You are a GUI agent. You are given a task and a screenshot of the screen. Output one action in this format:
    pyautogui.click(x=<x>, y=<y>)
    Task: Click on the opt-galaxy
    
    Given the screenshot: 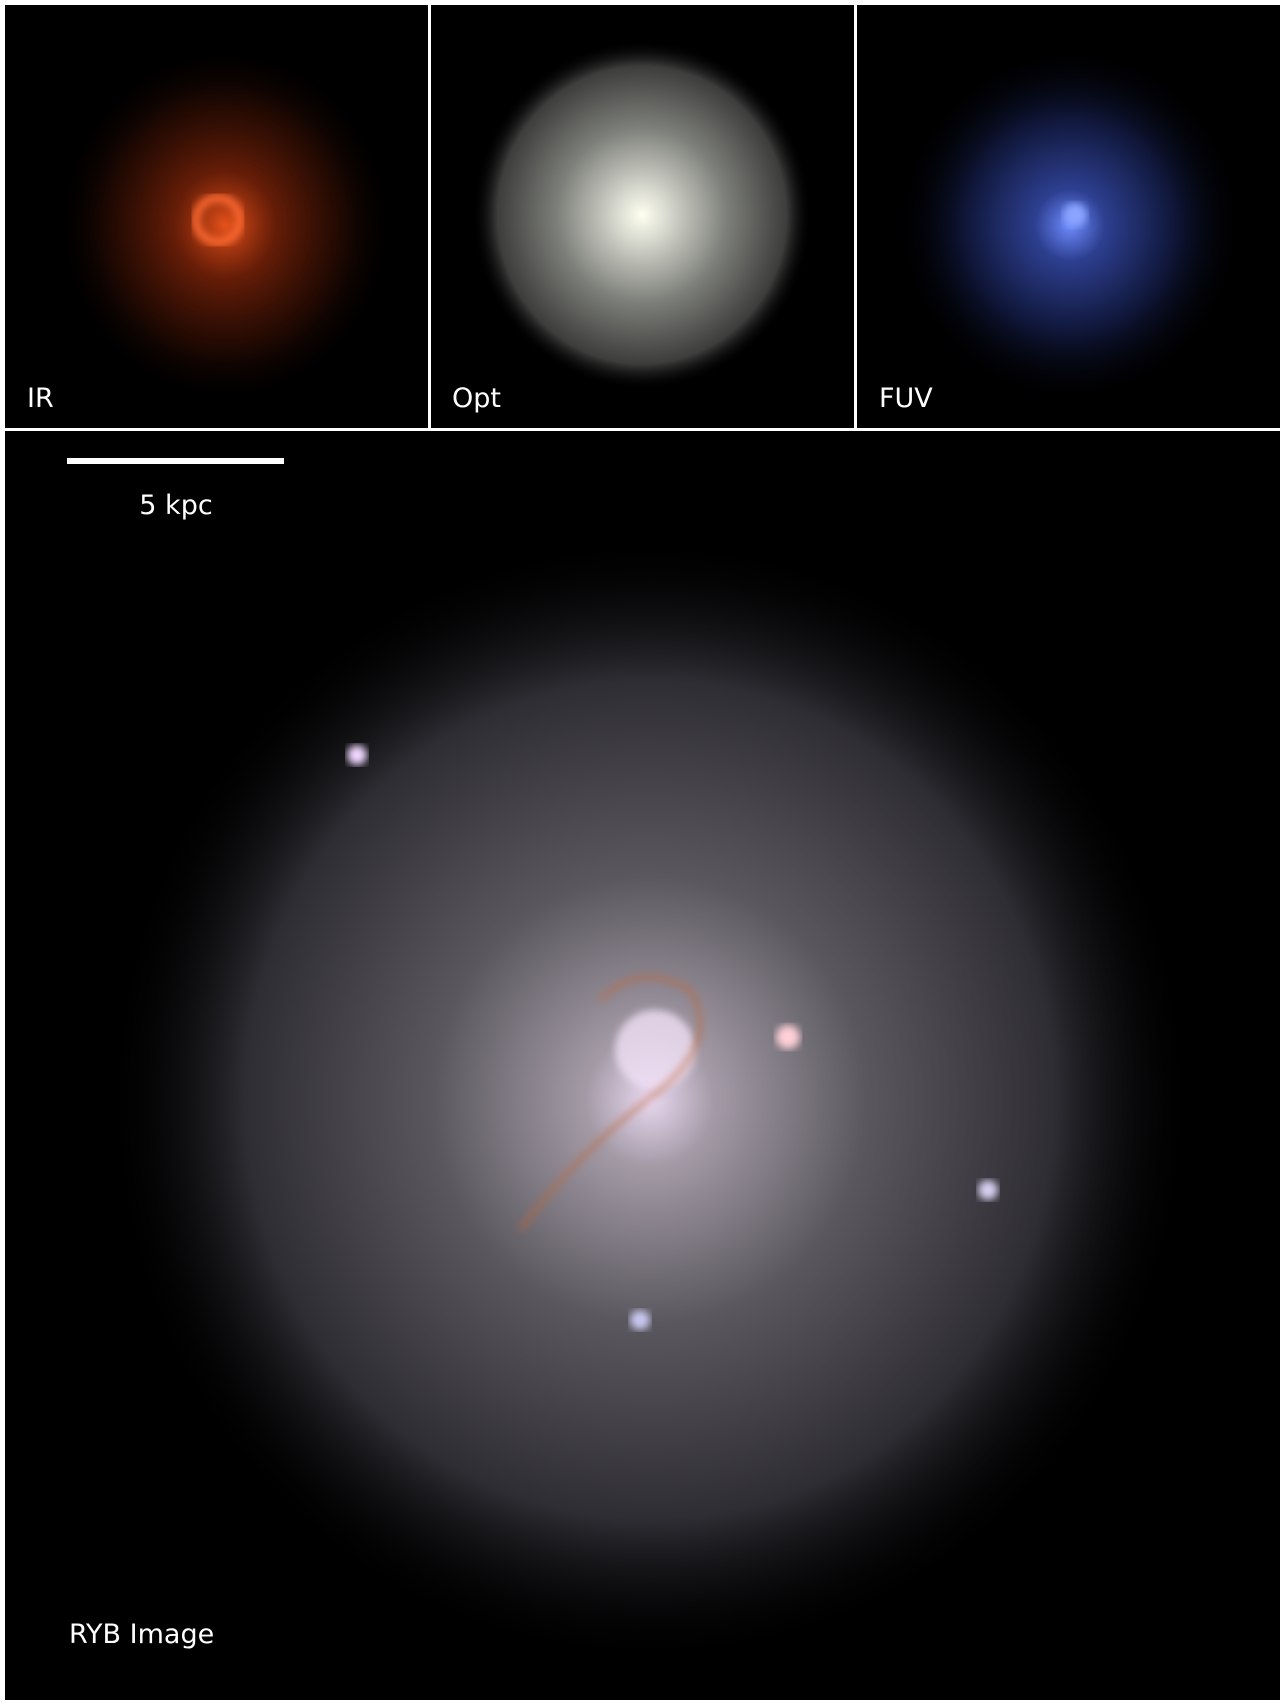 What is the action you would take?
    pyautogui.click(x=642, y=215)
    